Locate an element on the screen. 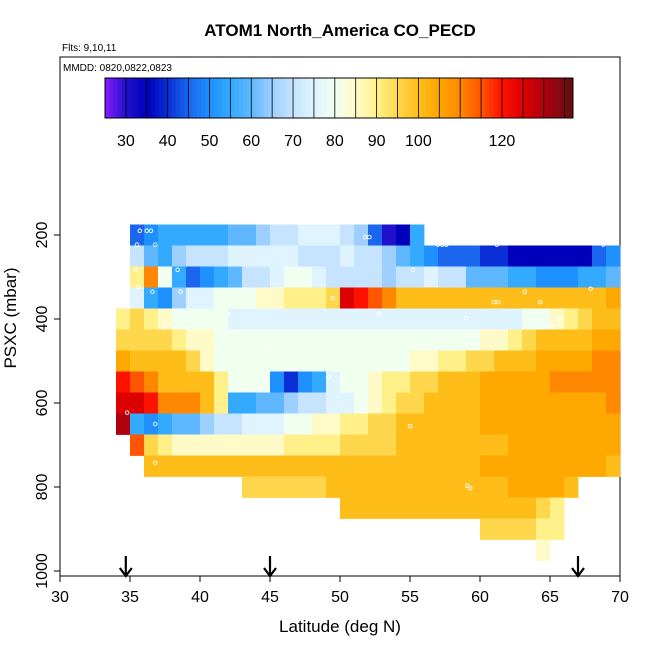 The height and width of the screenshot is (650, 650). chart-title: ATOM1 North_America CO_PECD is located at coordinates (339, 30).